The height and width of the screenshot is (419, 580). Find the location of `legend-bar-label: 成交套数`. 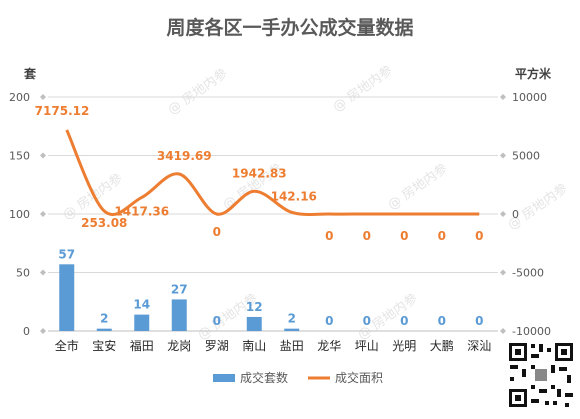

legend-bar-label: 成交套数 is located at coordinates (264, 377).